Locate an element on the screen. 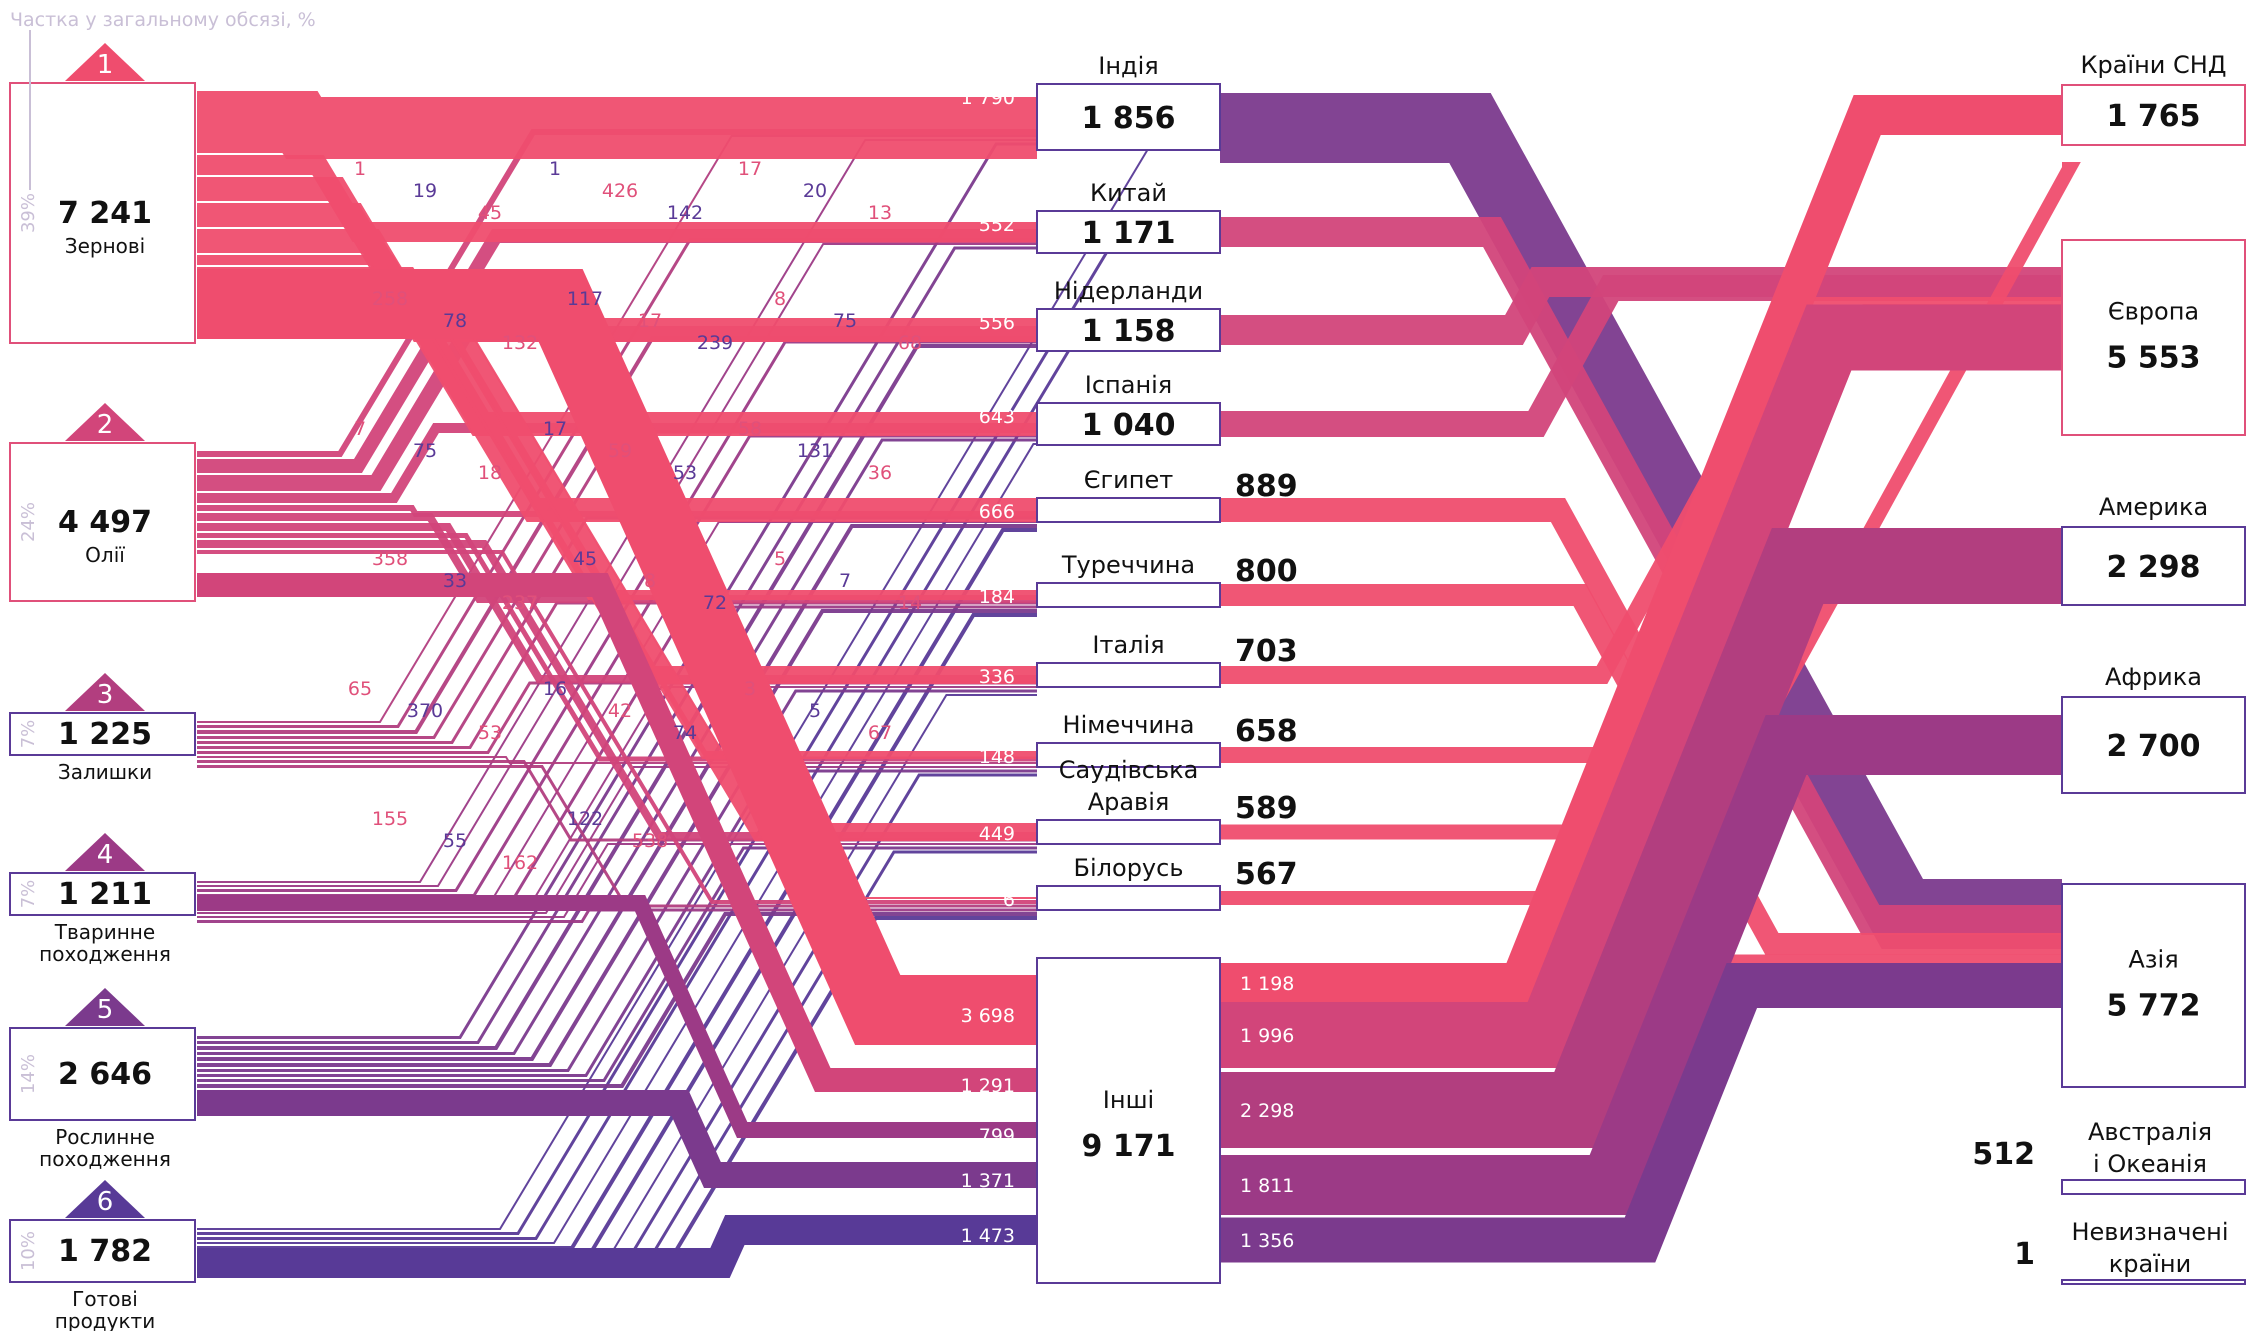 The image size is (2254, 1331). region-name-6: і Океанія is located at coordinates (2150, 1164).